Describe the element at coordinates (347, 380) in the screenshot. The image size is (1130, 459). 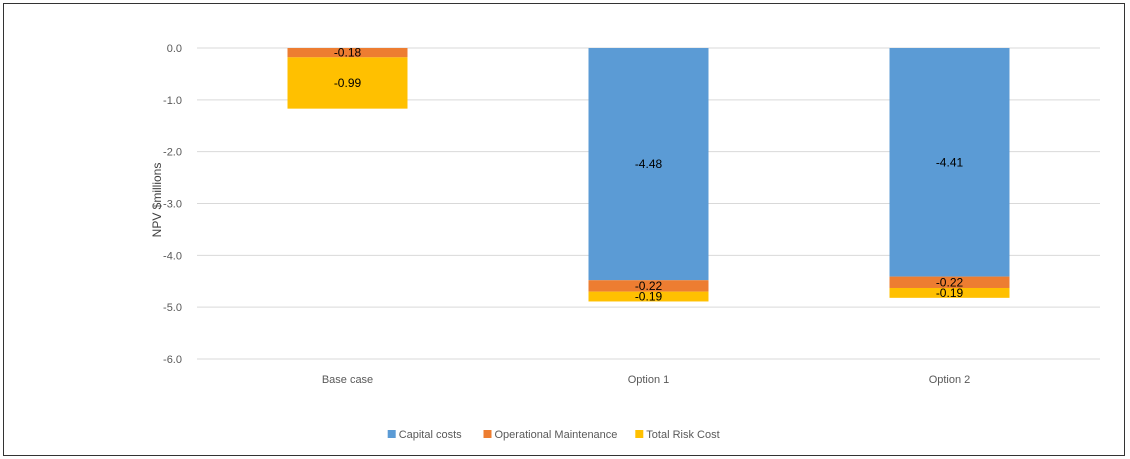
I see `x-tick-label: Base case` at that location.